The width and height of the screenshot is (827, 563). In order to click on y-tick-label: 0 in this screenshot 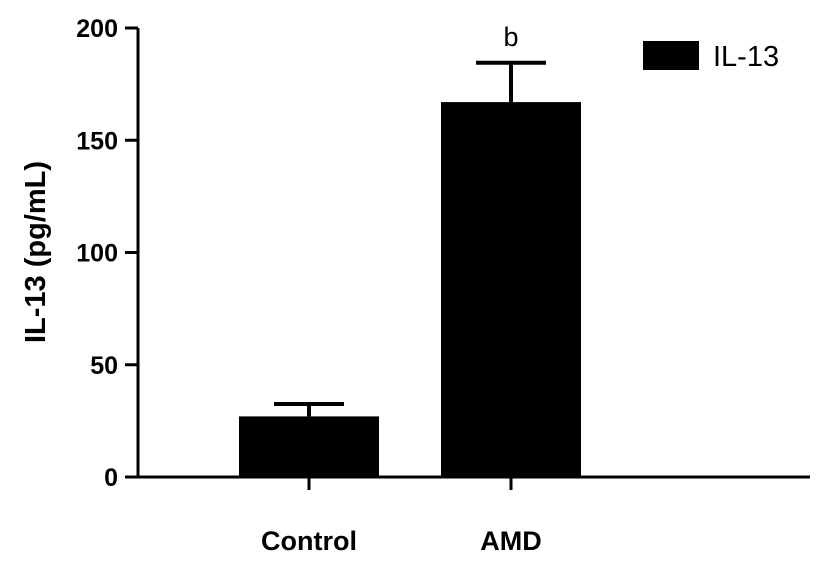, I will do `click(111, 478)`.